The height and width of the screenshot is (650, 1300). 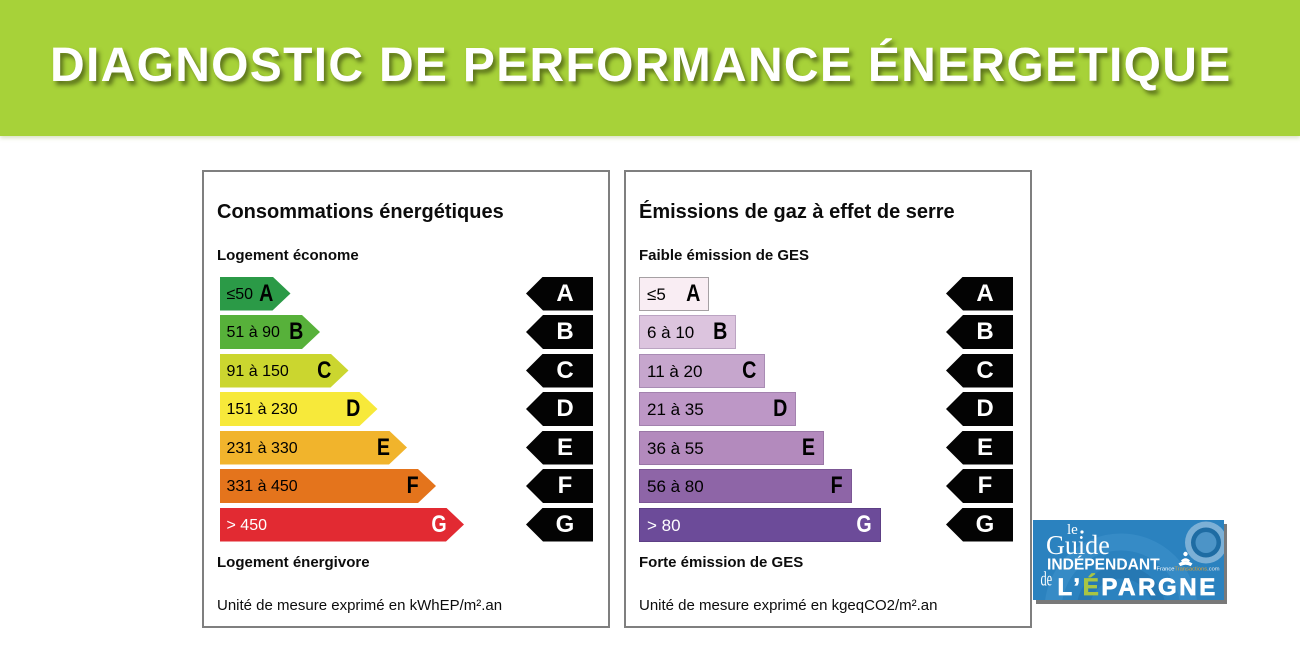 I want to click on svg-text: L’ÉPARGNE, so click(x=1138, y=587).